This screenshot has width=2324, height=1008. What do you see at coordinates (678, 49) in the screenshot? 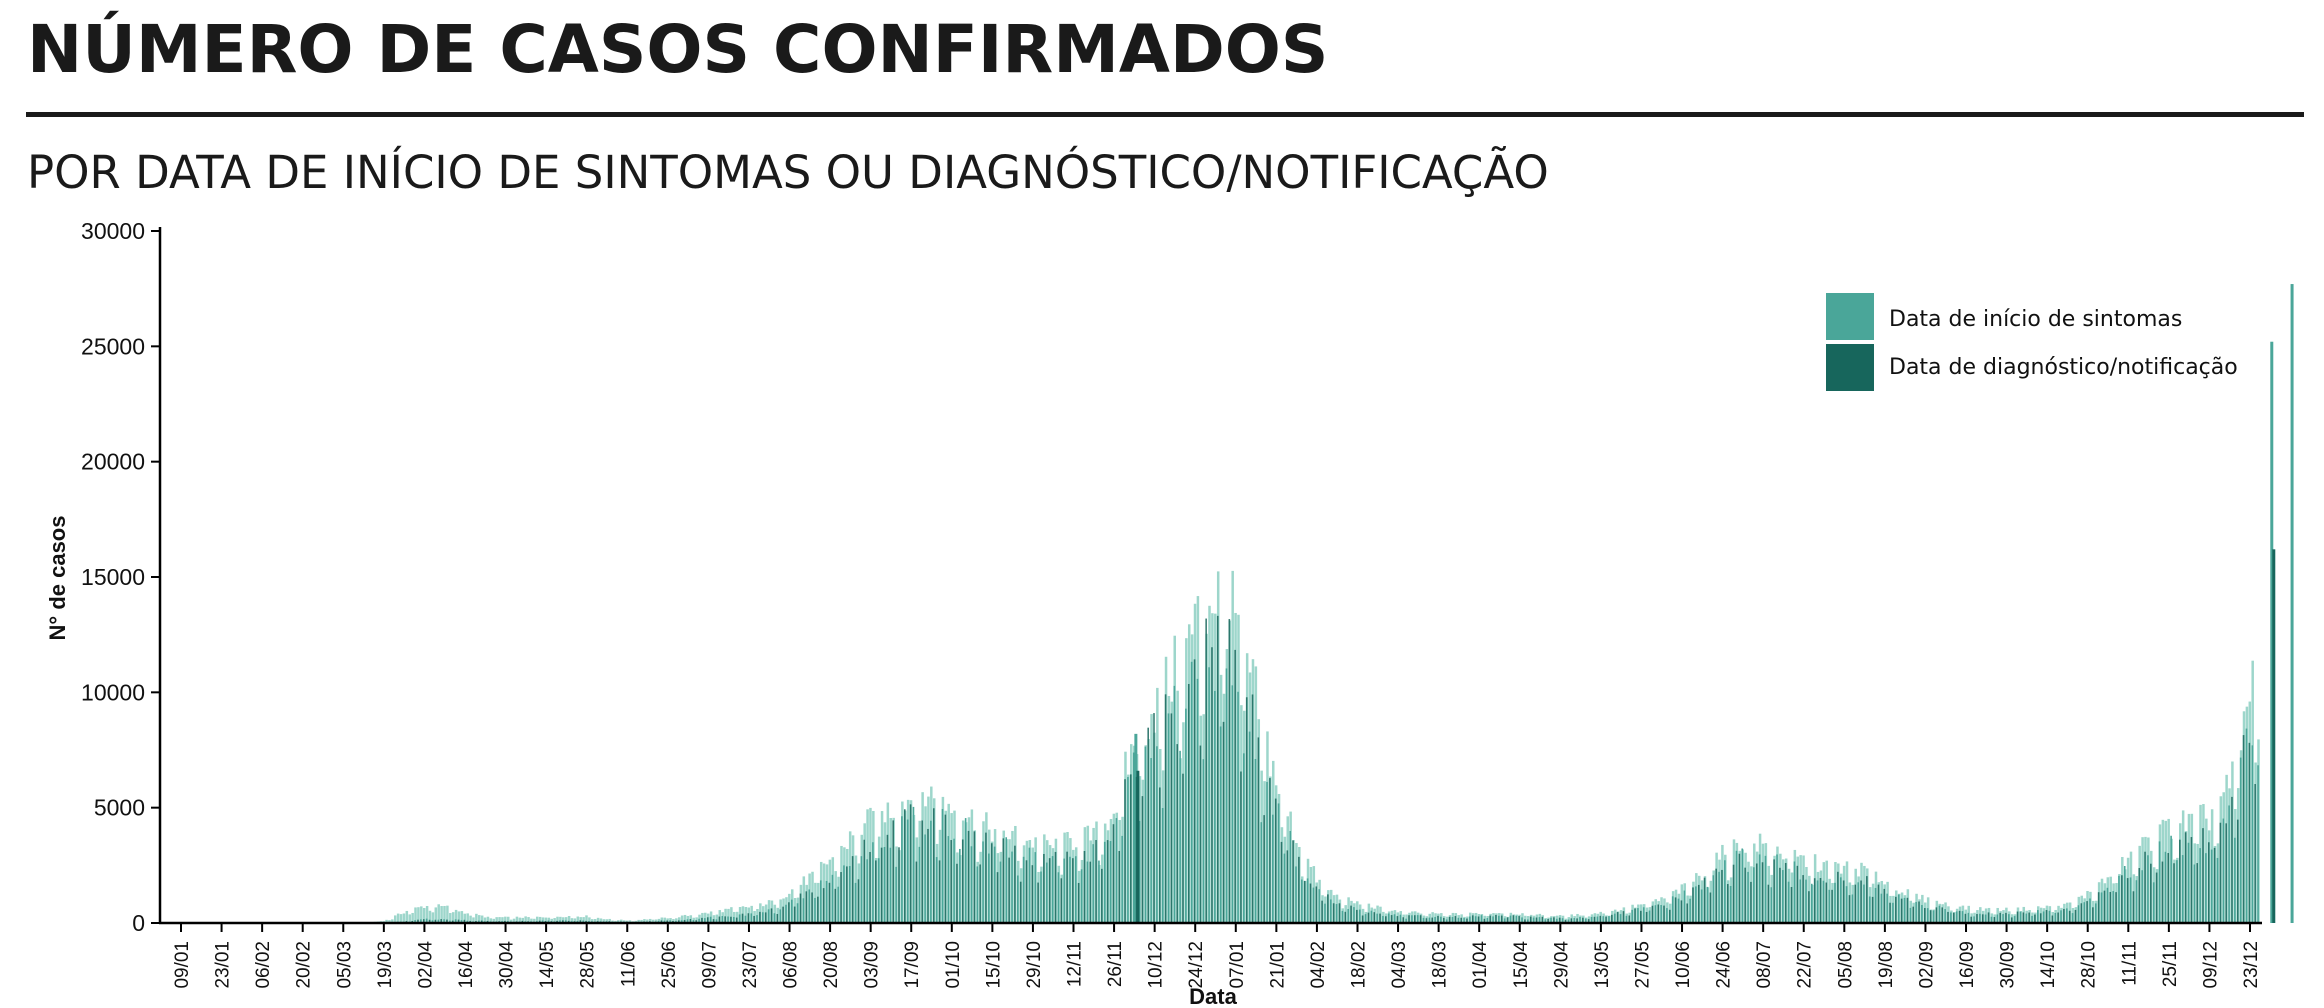
I see `page-title: NÚMERO DE CASOS CONFIRMADOS` at bounding box center [678, 49].